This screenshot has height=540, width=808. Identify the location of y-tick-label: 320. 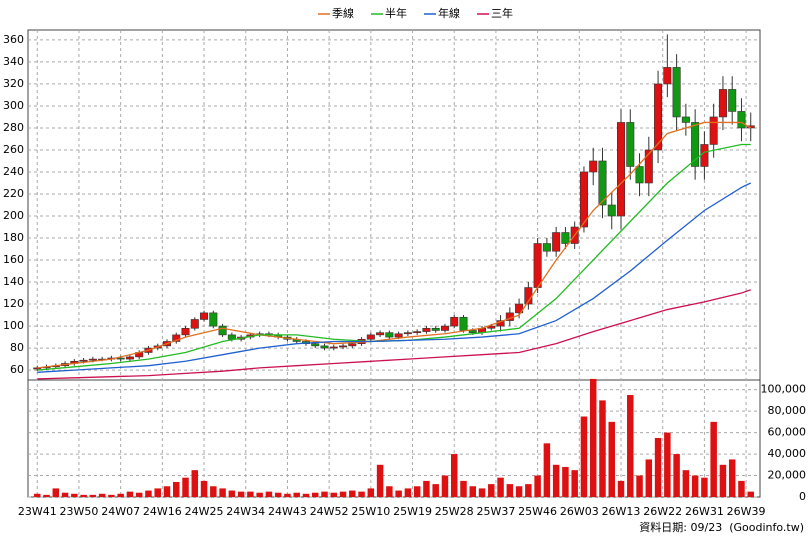
(13, 83).